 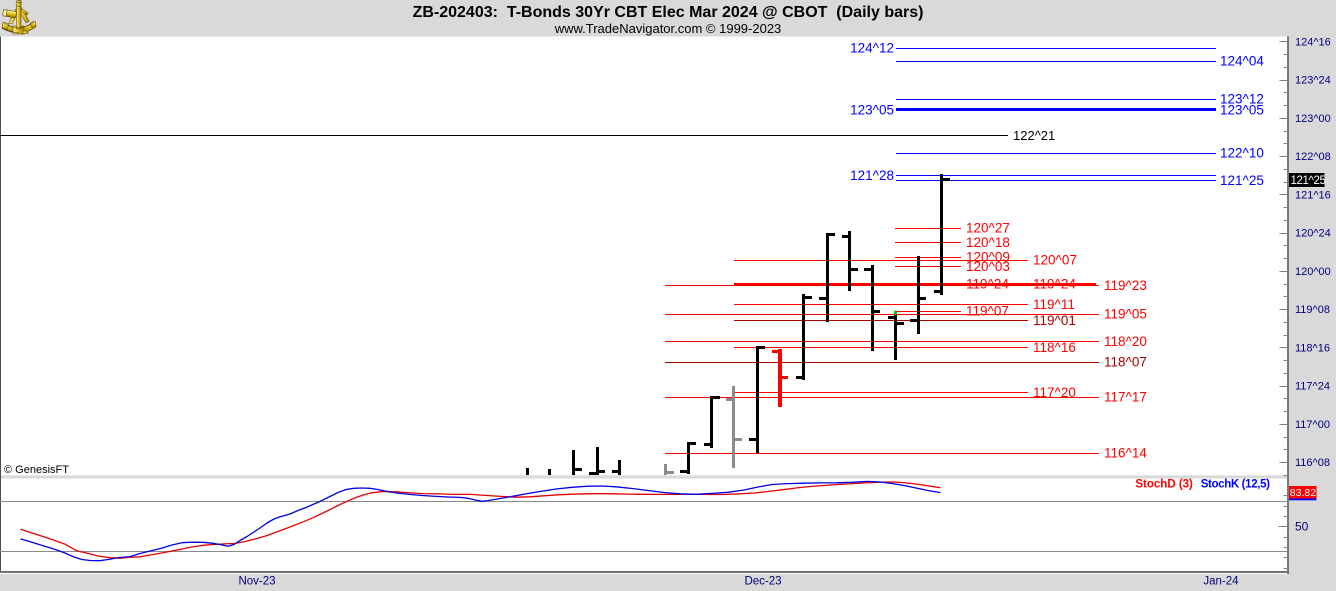 I want to click on svg-text: 116^14, so click(x=1125, y=452).